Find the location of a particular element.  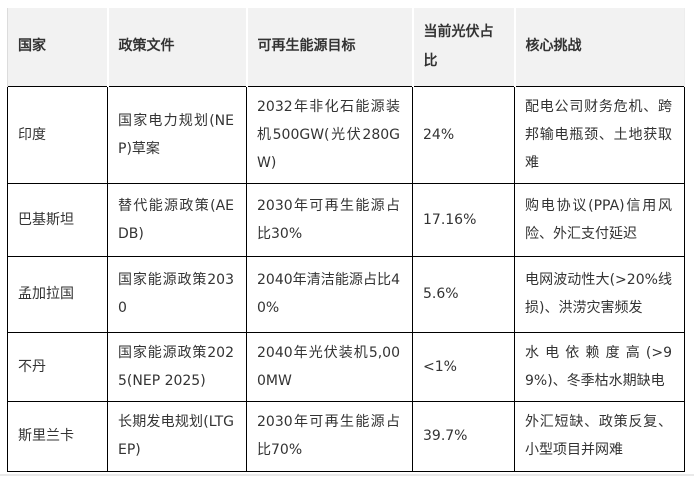

cell-challenges: 配电公司财务危机、跨邦输电瓶颈、土地获取难 is located at coordinates (599, 134).